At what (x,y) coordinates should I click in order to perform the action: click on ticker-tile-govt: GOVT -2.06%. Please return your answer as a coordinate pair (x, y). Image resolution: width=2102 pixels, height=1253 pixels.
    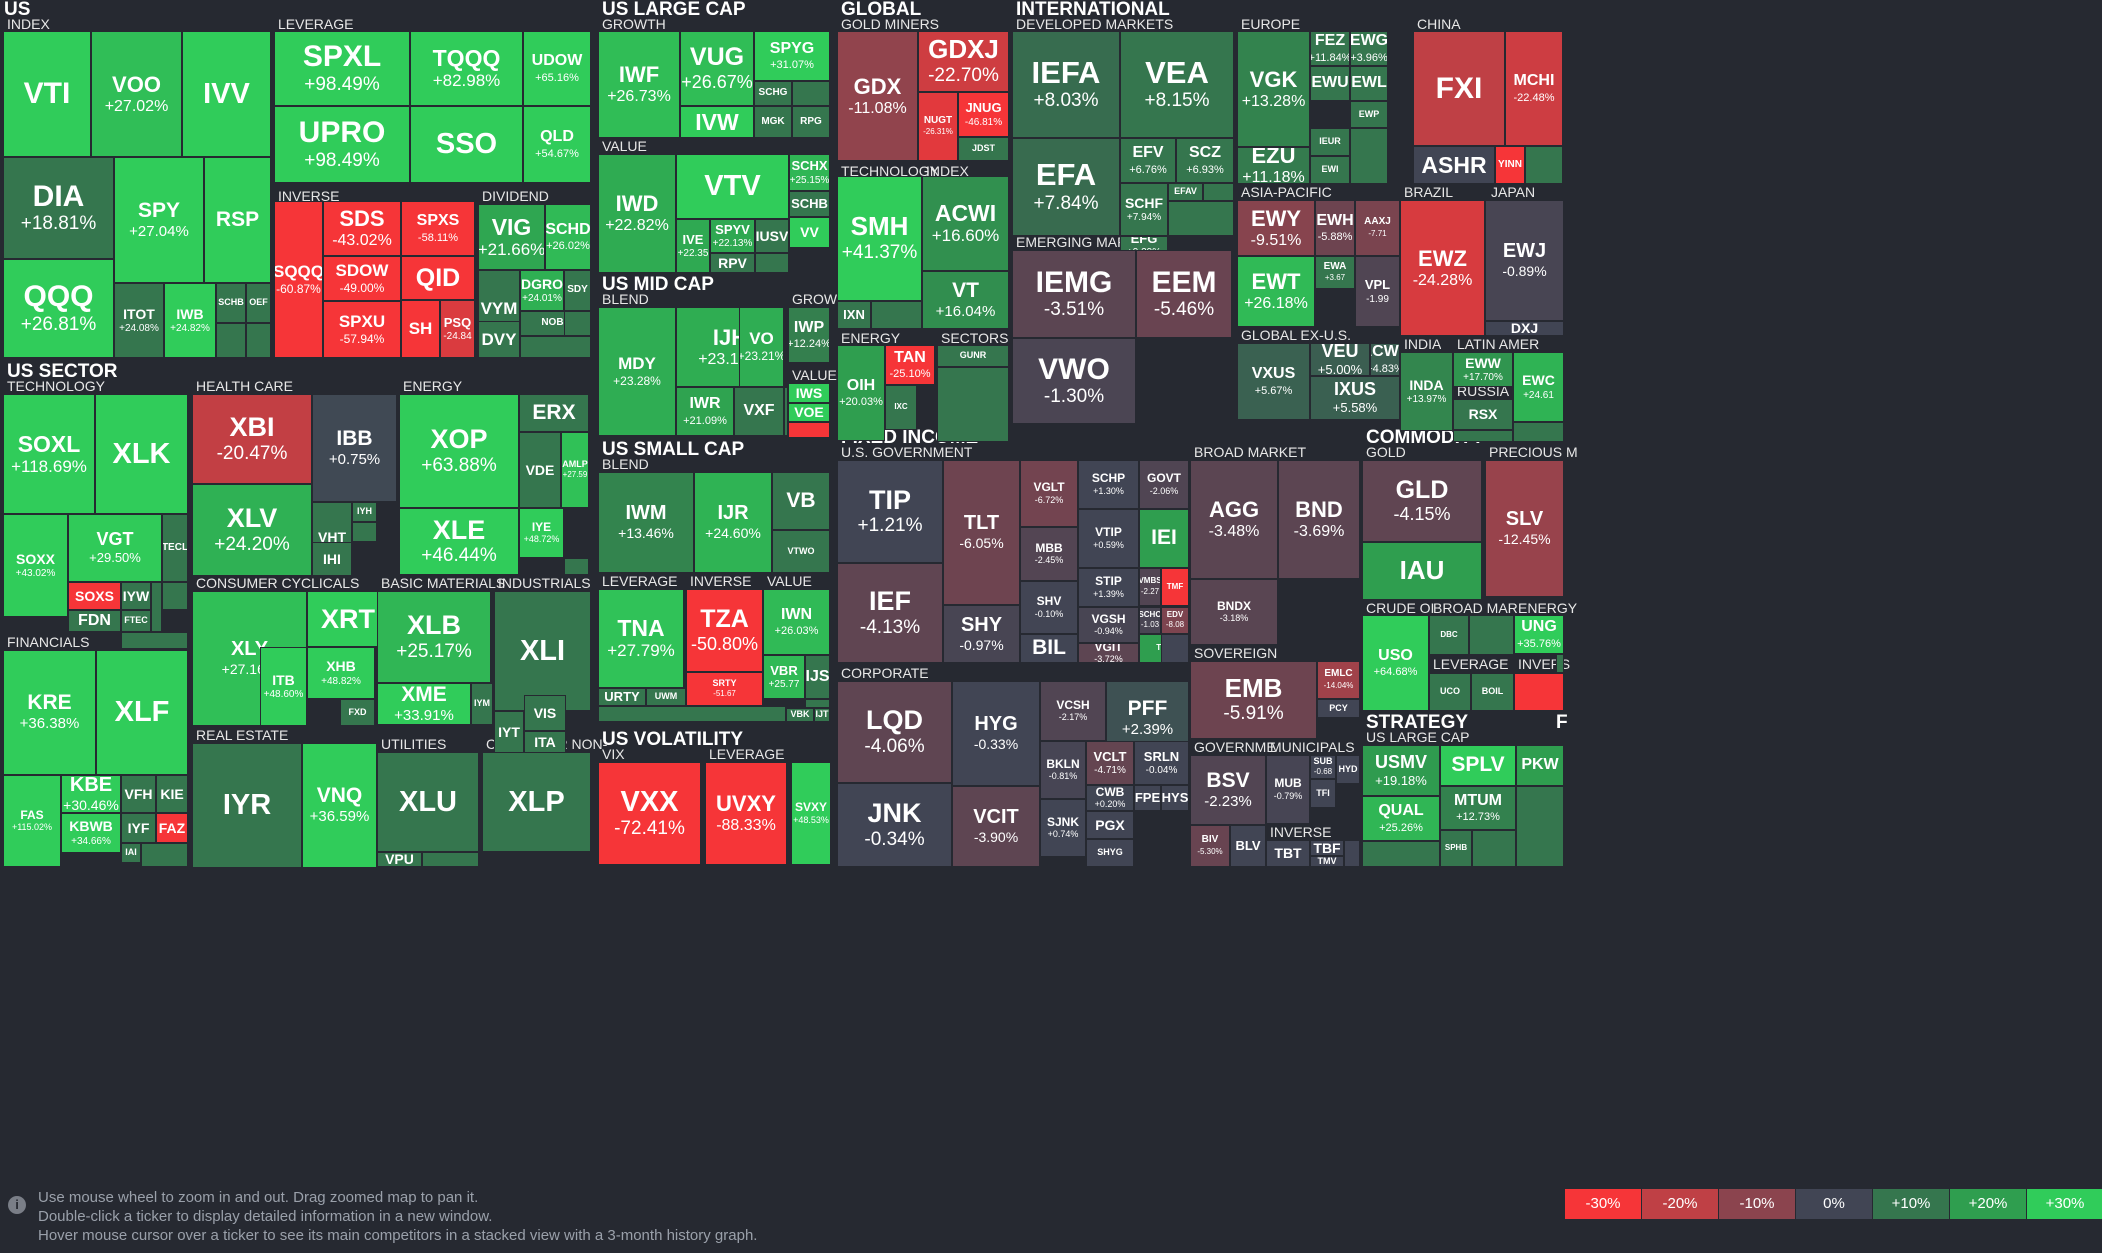
    Looking at the image, I should click on (1164, 484).